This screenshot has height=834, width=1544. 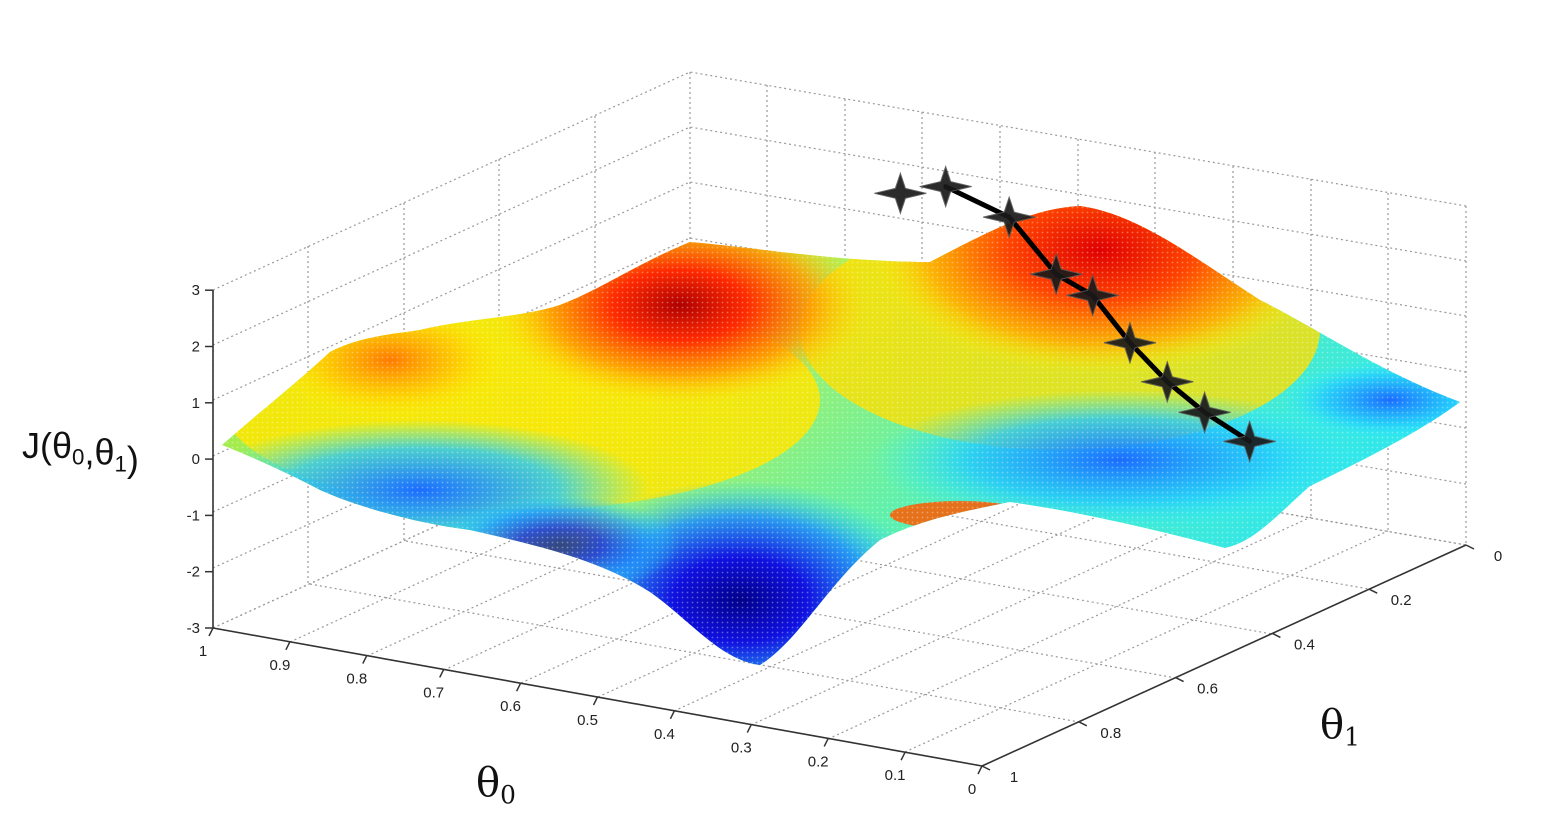 I want to click on y-tick-label: 1, so click(x=1014, y=777).